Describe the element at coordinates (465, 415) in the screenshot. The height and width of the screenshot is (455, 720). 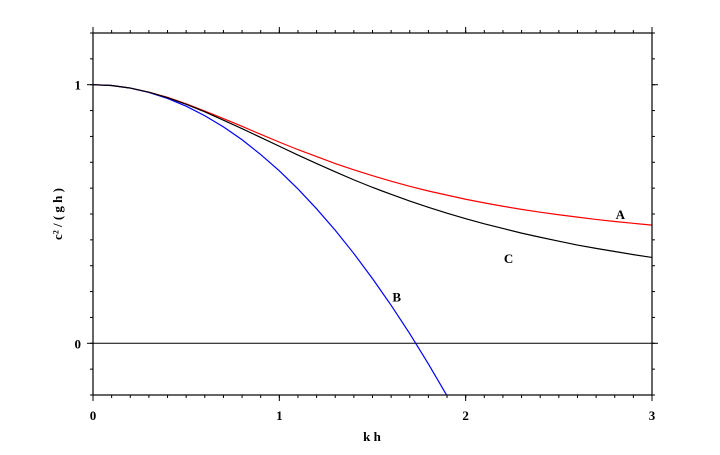
I see `x-tick-label: 2` at that location.